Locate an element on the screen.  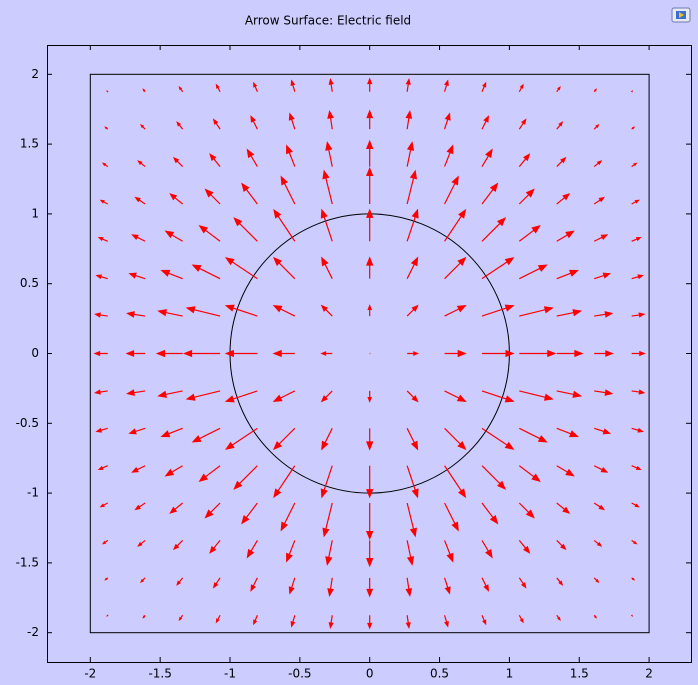
chart-title: Arrow Surface: Electric field is located at coordinates (328, 21).